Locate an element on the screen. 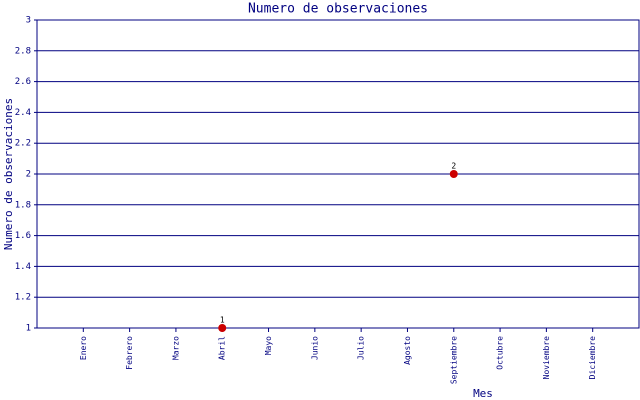  x-tick-label: Marzo is located at coordinates (175, 348).